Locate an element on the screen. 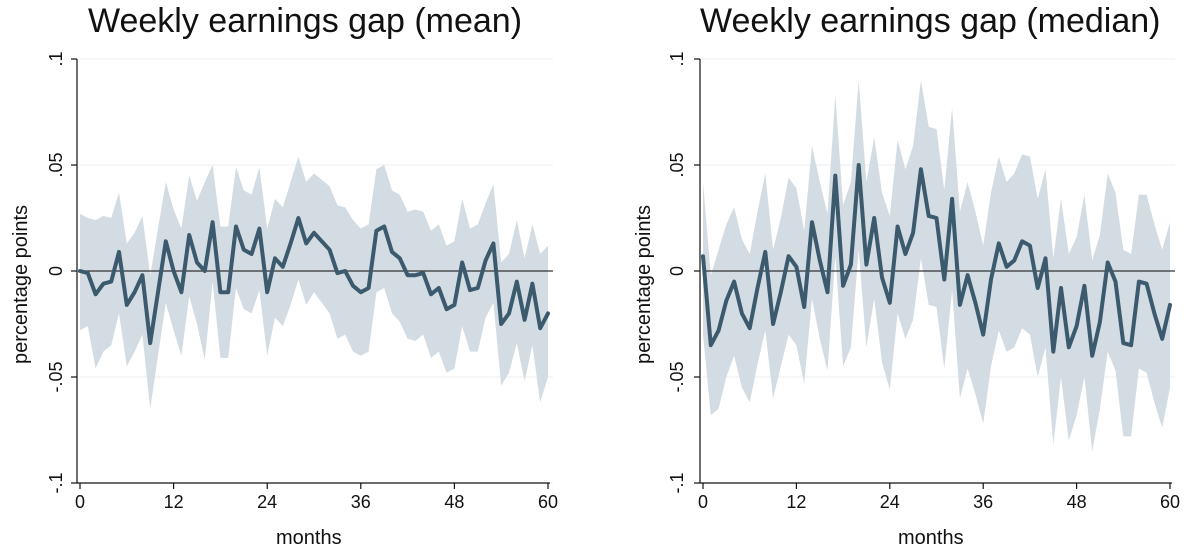  chart-title: Weekly earnings gap (median) is located at coordinates (930, 21).